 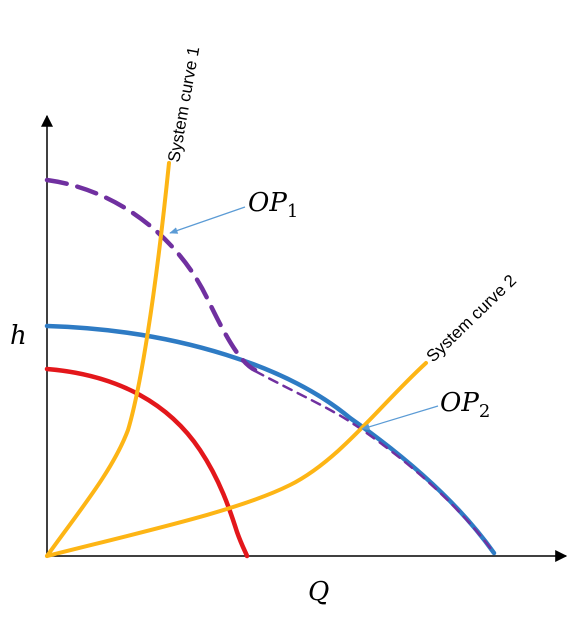 What do you see at coordinates (147, 462) in the screenshot?
I see `pump-curve-red` at bounding box center [147, 462].